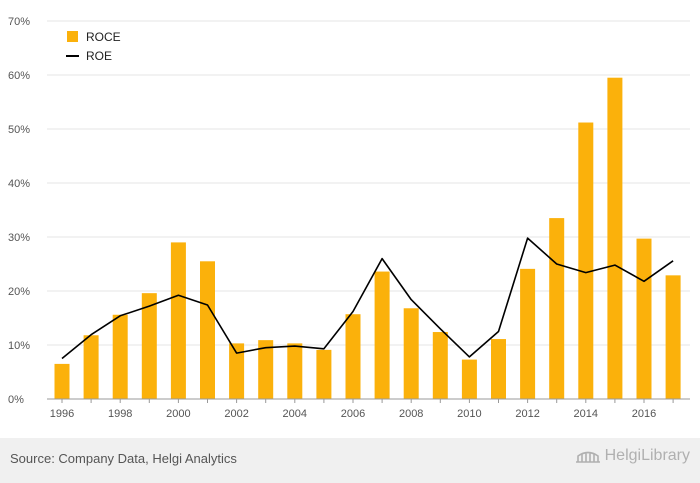 Image resolution: width=700 pixels, height=483 pixels. What do you see at coordinates (586, 414) in the screenshot?
I see `x-tick-label: 2014` at bounding box center [586, 414].